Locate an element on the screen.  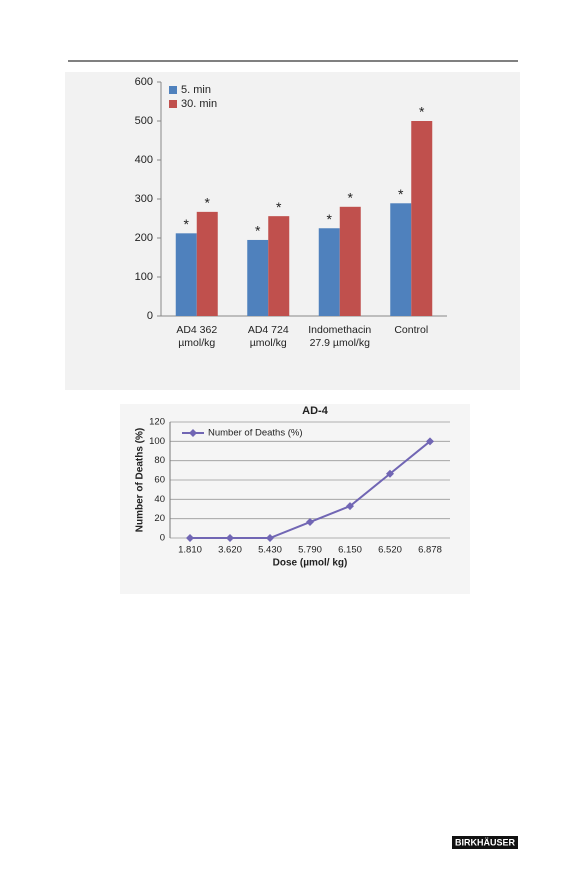
y-tick-label: 40 is located at coordinates (159, 499).